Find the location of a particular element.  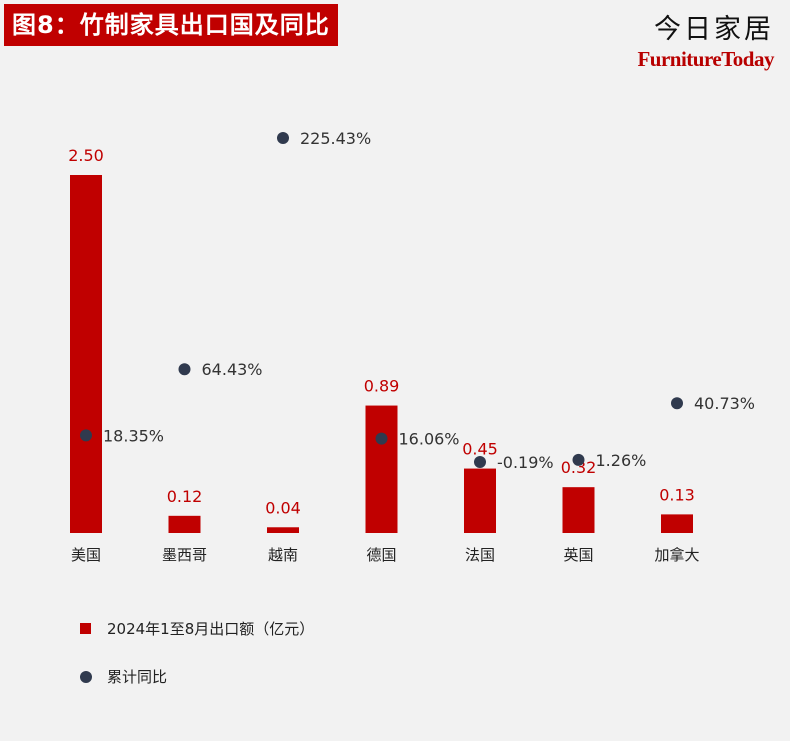

brand-name-en: FurnitureToday is located at coordinates (705, 59).